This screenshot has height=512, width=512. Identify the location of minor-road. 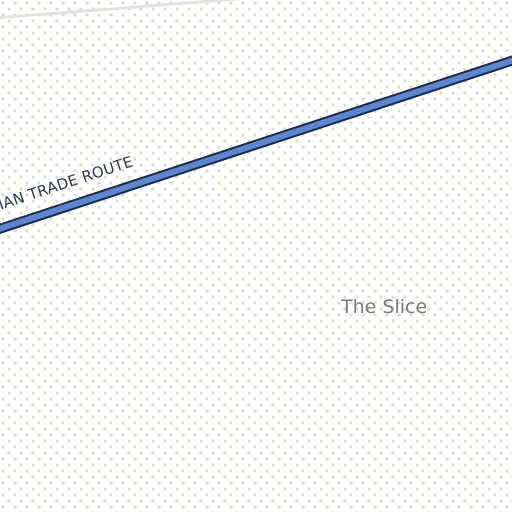
(125, 10).